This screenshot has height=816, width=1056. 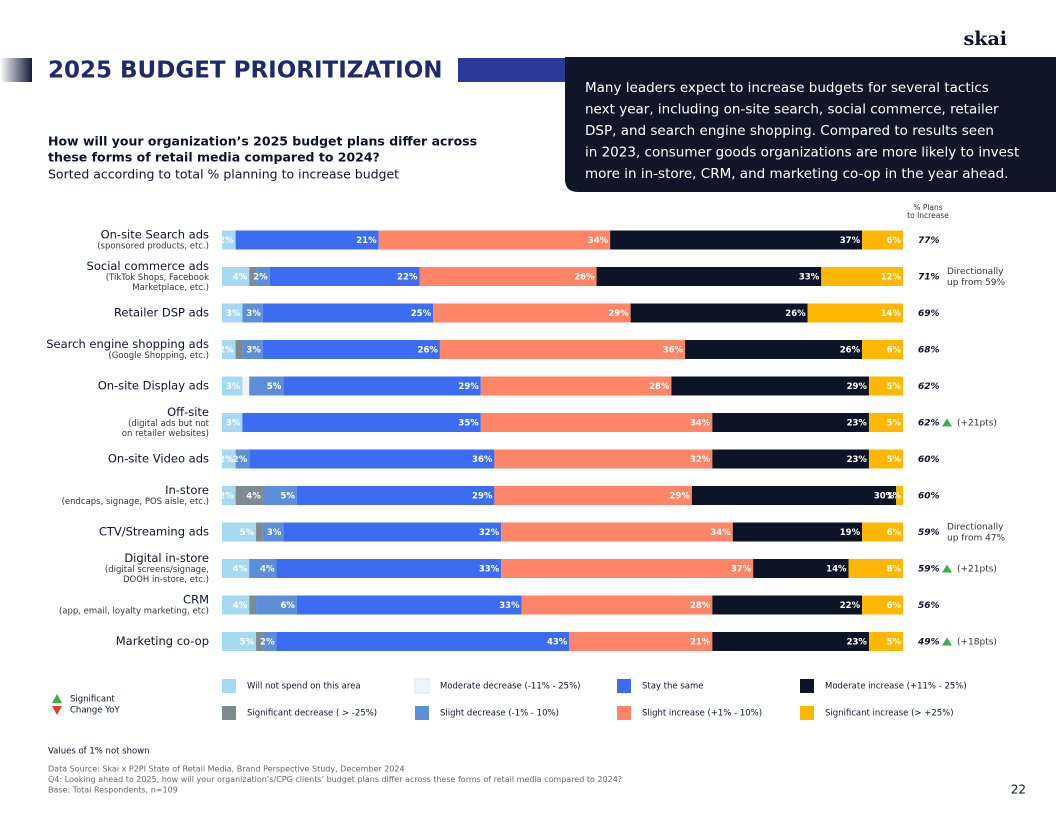 What do you see at coordinates (135, 502) in the screenshot?
I see `category-note: (endcaps, signage, POS aisle, etc.)` at bounding box center [135, 502].